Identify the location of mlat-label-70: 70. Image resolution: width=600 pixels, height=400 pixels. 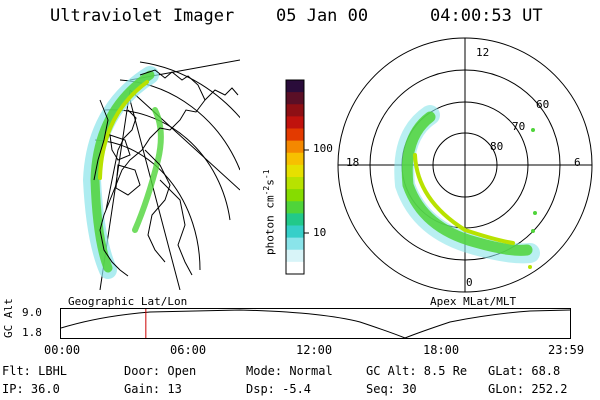
(519, 126).